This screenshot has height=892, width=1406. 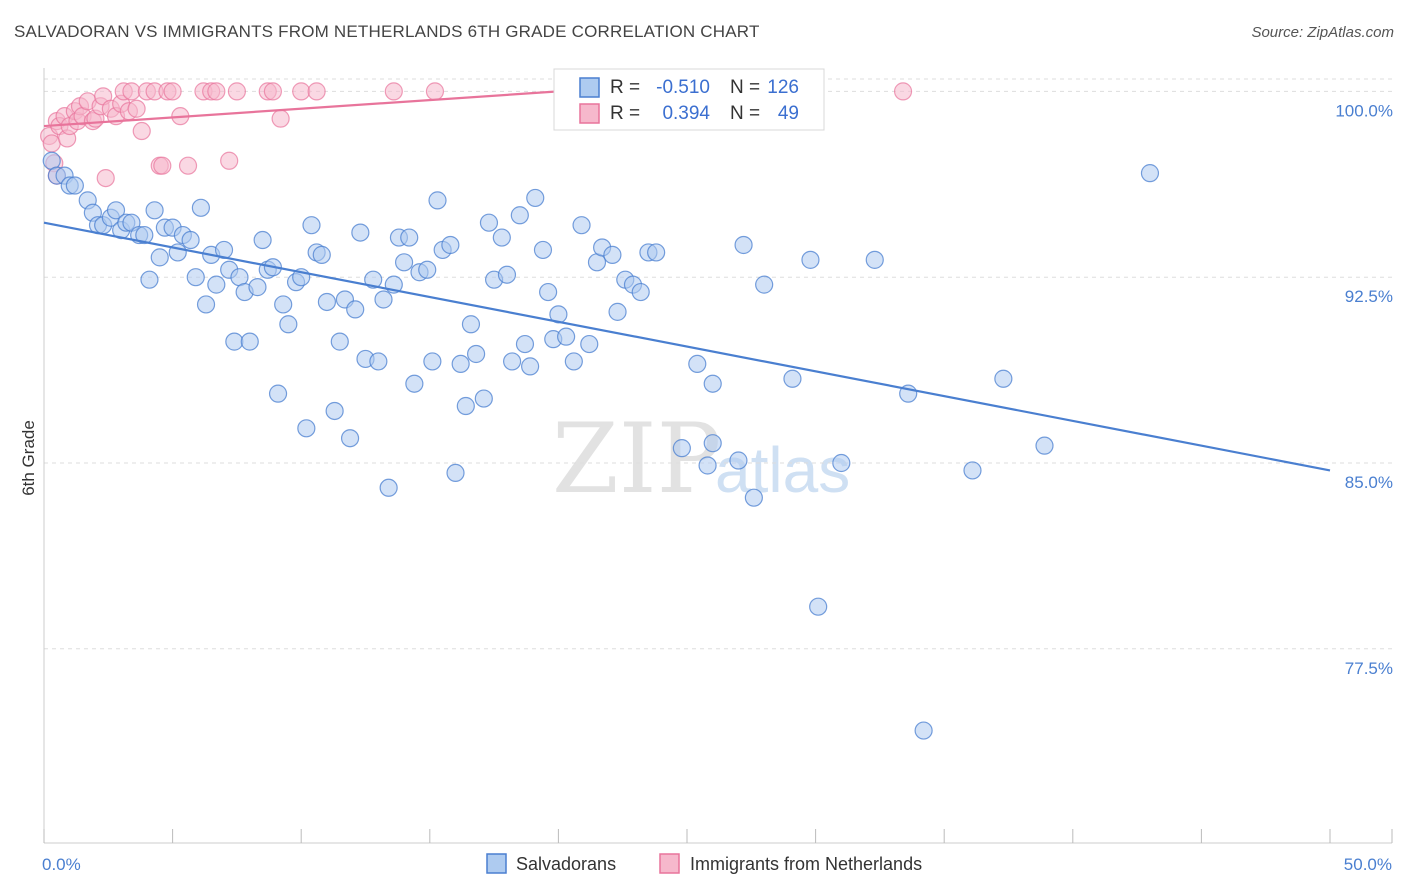 I want to click on watermark-atlas: atlas, so click(x=782, y=470).